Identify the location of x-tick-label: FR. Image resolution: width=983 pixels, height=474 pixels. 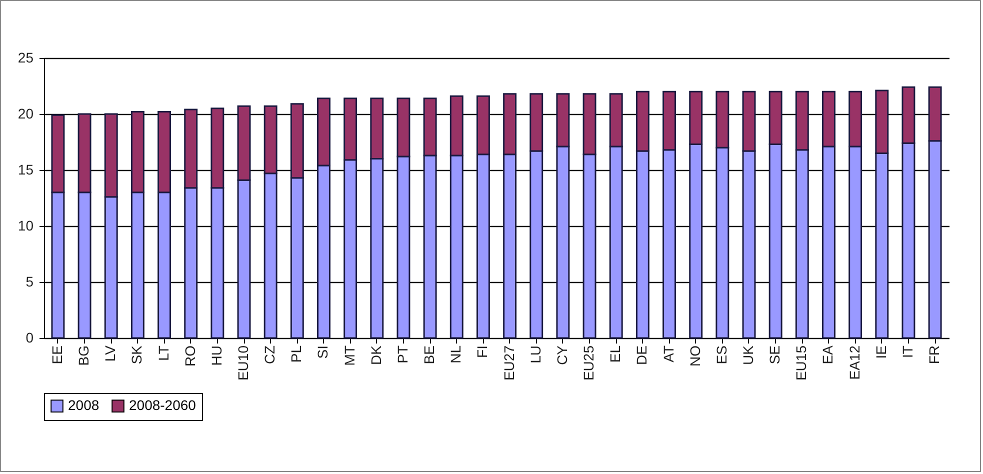
(934, 355).